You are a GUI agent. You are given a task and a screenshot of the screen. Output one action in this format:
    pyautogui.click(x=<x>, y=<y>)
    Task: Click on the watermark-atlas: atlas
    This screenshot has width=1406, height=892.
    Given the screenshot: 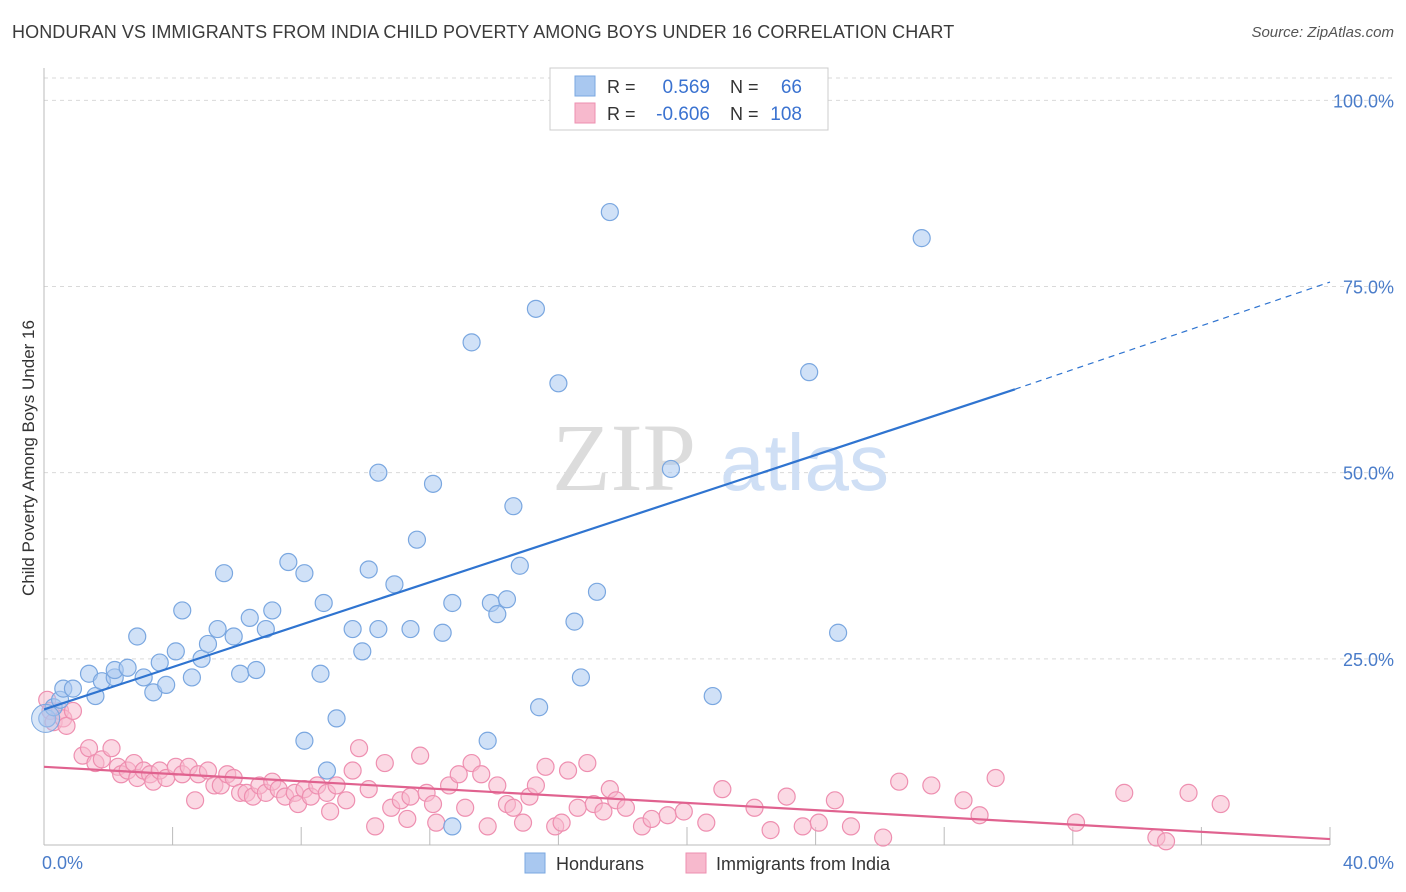 What is the action you would take?
    pyautogui.click(x=804, y=462)
    